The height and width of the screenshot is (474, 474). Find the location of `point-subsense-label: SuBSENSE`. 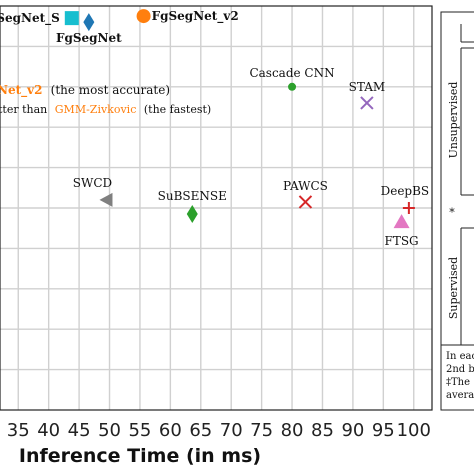

point-subsense-label: SuBSENSE is located at coordinates (192, 196).